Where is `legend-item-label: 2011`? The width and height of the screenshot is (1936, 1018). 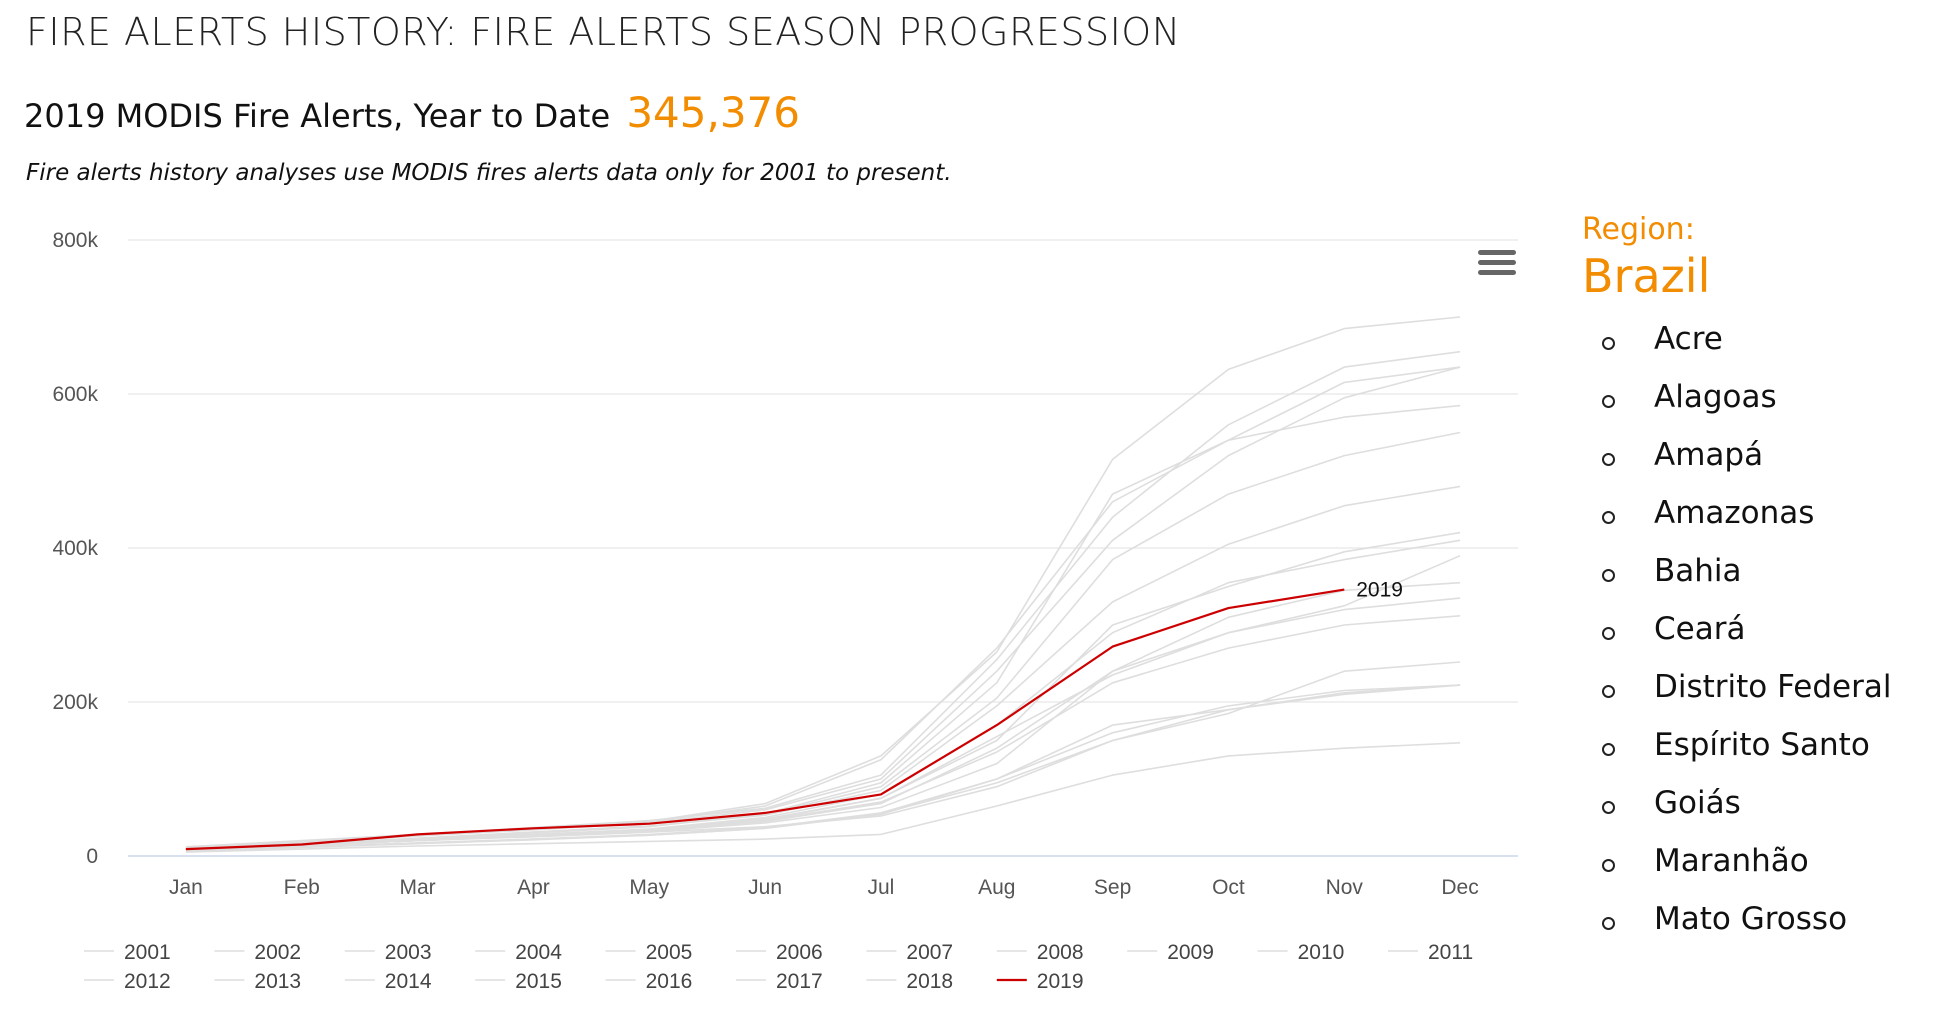 legend-item-label: 2011 is located at coordinates (1450, 952).